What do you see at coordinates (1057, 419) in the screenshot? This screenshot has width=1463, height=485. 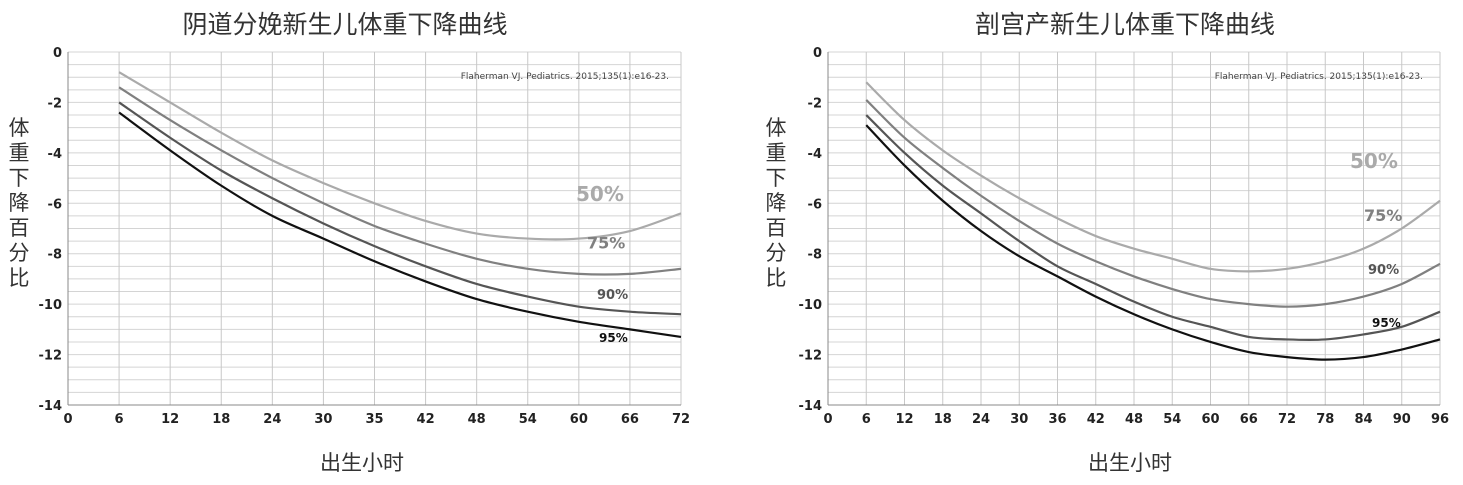 I see `x-tick-label: 36` at bounding box center [1057, 419].